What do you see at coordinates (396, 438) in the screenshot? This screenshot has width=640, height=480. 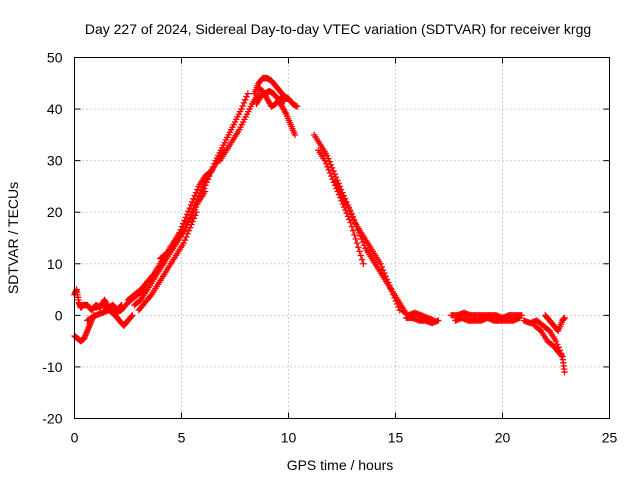 I see `x-tick-label: 15` at bounding box center [396, 438].